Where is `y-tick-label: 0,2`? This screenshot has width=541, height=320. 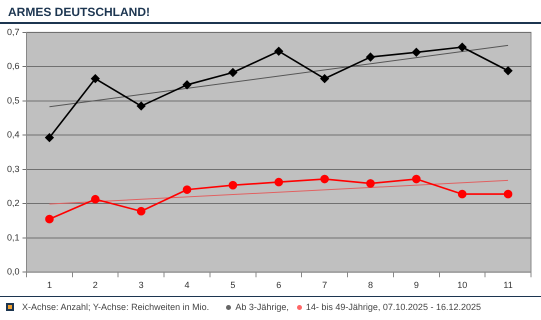
y-tick-label: 0,2 is located at coordinates (13, 203).